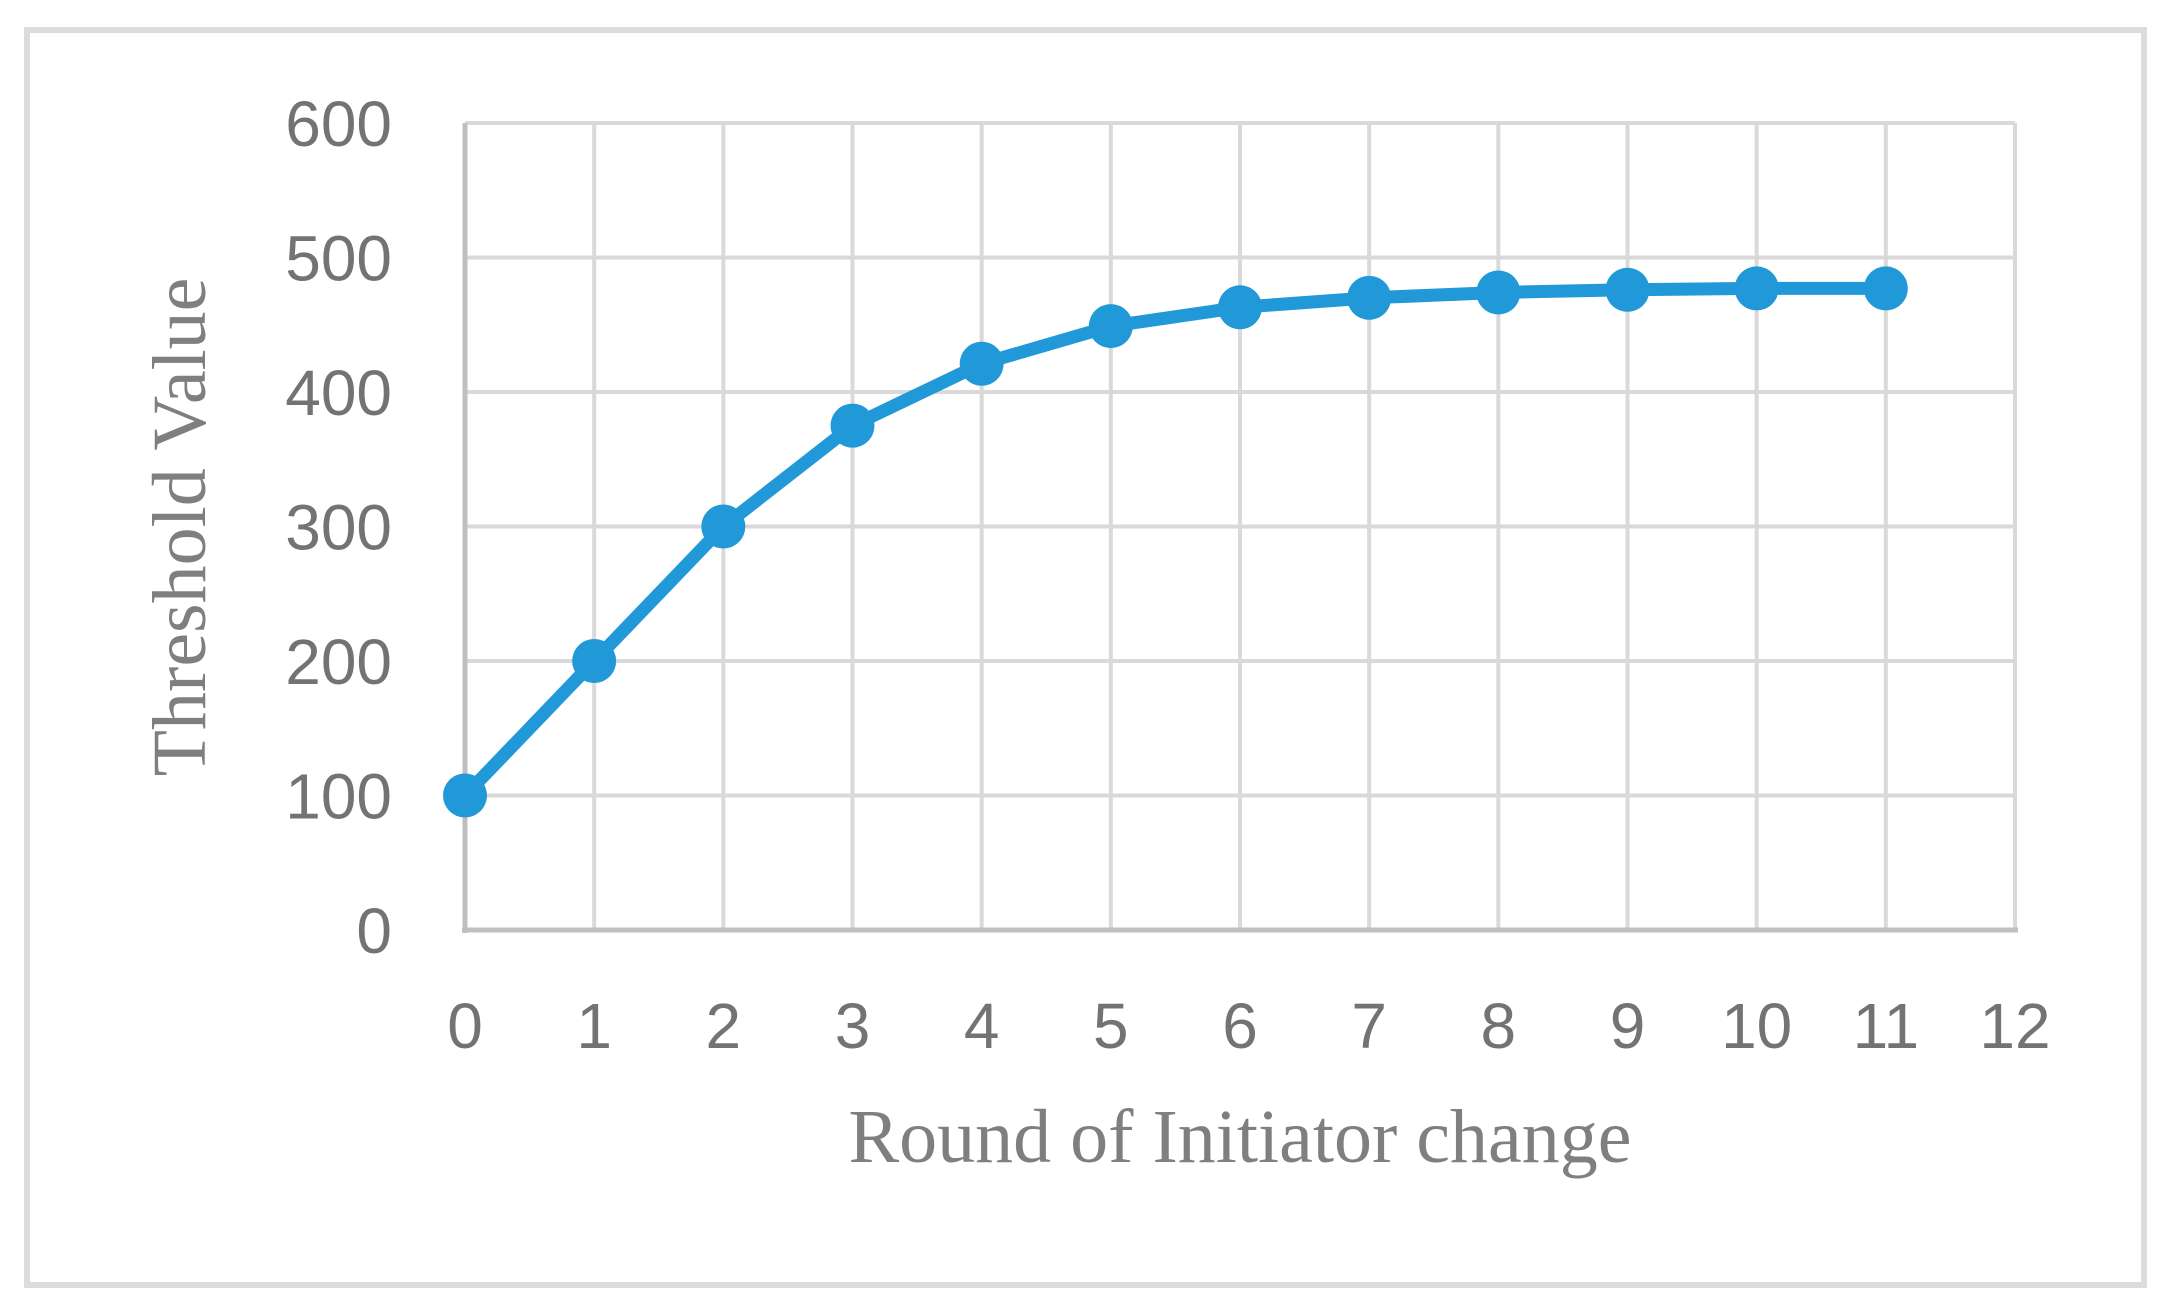  I want to click on y-tick-label: 300, so click(338, 528).